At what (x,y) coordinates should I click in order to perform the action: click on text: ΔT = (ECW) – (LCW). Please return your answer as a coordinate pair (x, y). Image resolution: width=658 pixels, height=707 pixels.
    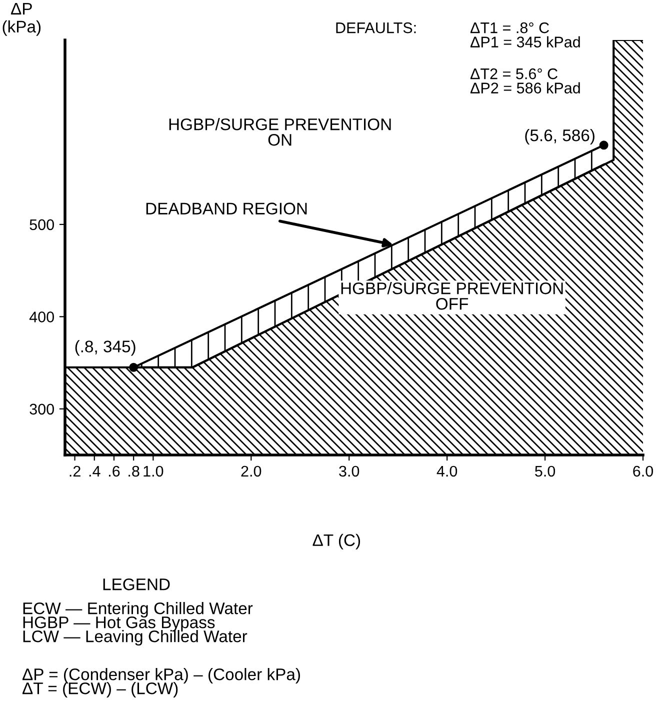
    Looking at the image, I should click on (100, 690).